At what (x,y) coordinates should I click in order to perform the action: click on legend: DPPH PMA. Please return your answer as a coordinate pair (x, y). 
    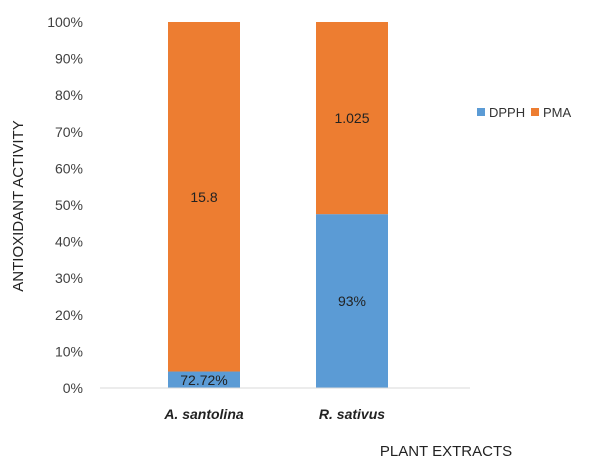
    Looking at the image, I should click on (524, 112).